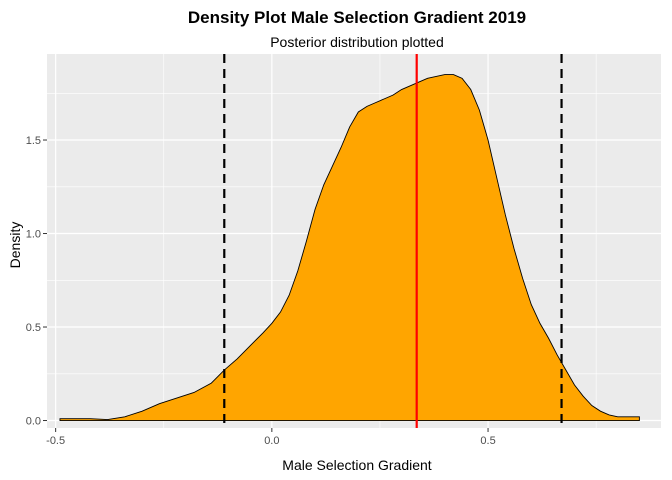 The height and width of the screenshot is (480, 672). I want to click on x-axis-title: Male Selection Gradient, so click(357, 465).